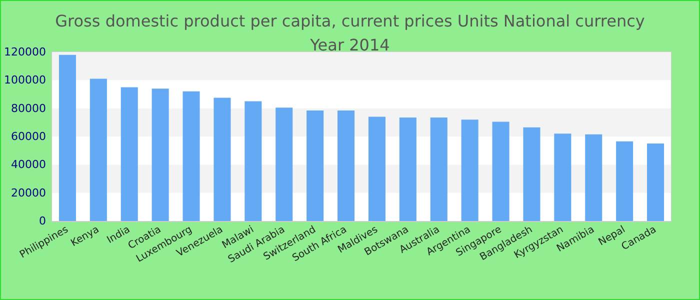 This screenshot has width=700, height=300. I want to click on y-tick-label: 80000, so click(28, 108).